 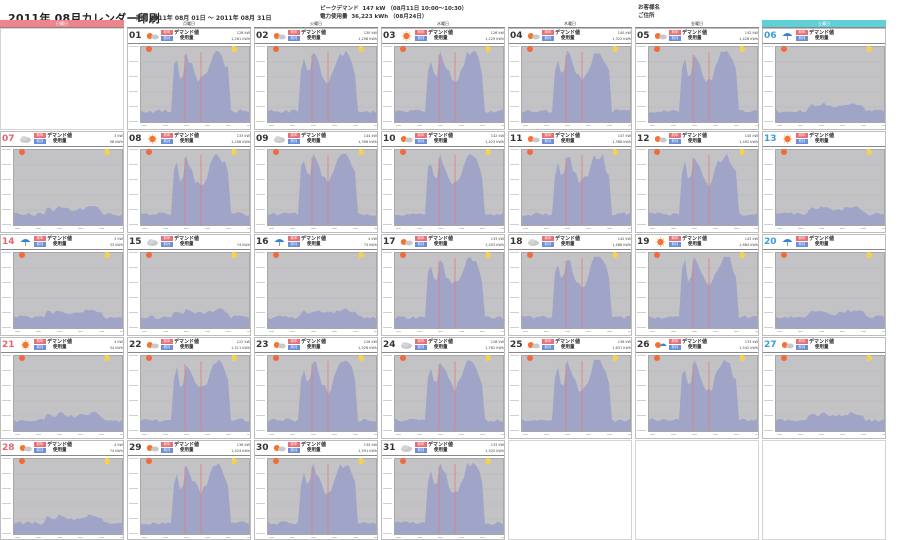 What do you see at coordinates (497, 445) in the screenshot?
I see `demand-value: 133 kW` at bounding box center [497, 445].